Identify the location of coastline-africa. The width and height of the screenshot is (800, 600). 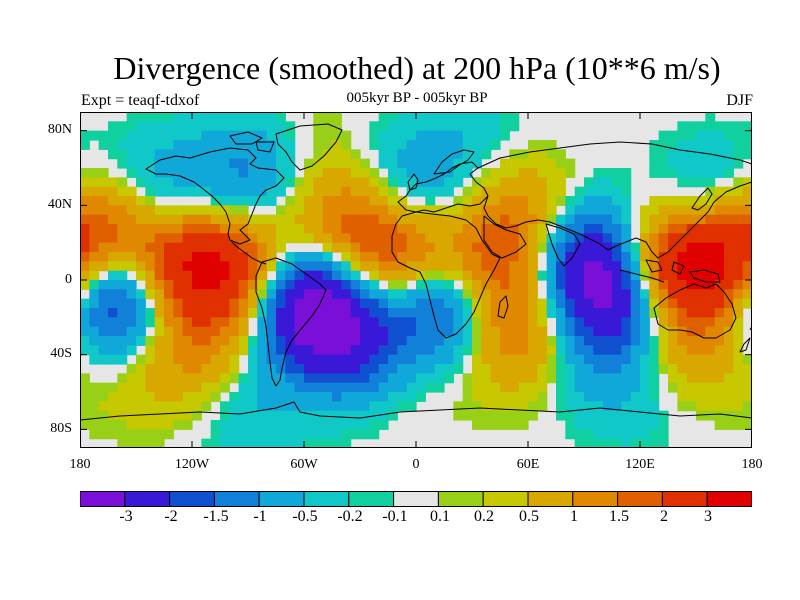
(446, 275).